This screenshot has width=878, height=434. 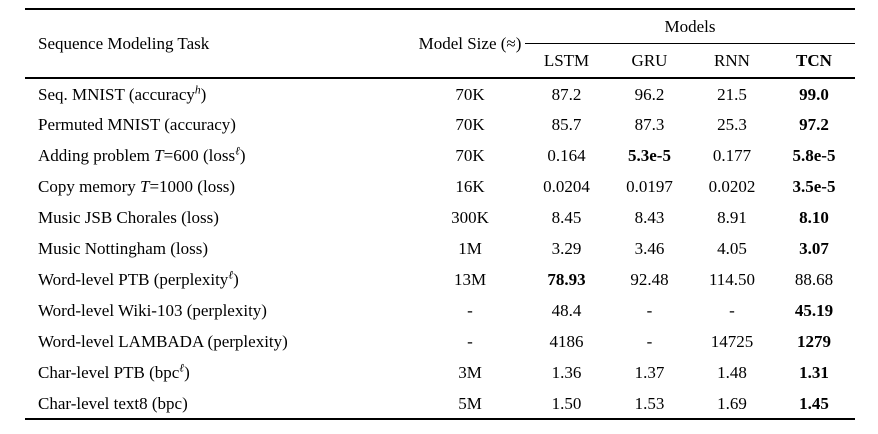 I want to click on task-cell: Music JSB Chorales (loss), so click(x=128, y=217).